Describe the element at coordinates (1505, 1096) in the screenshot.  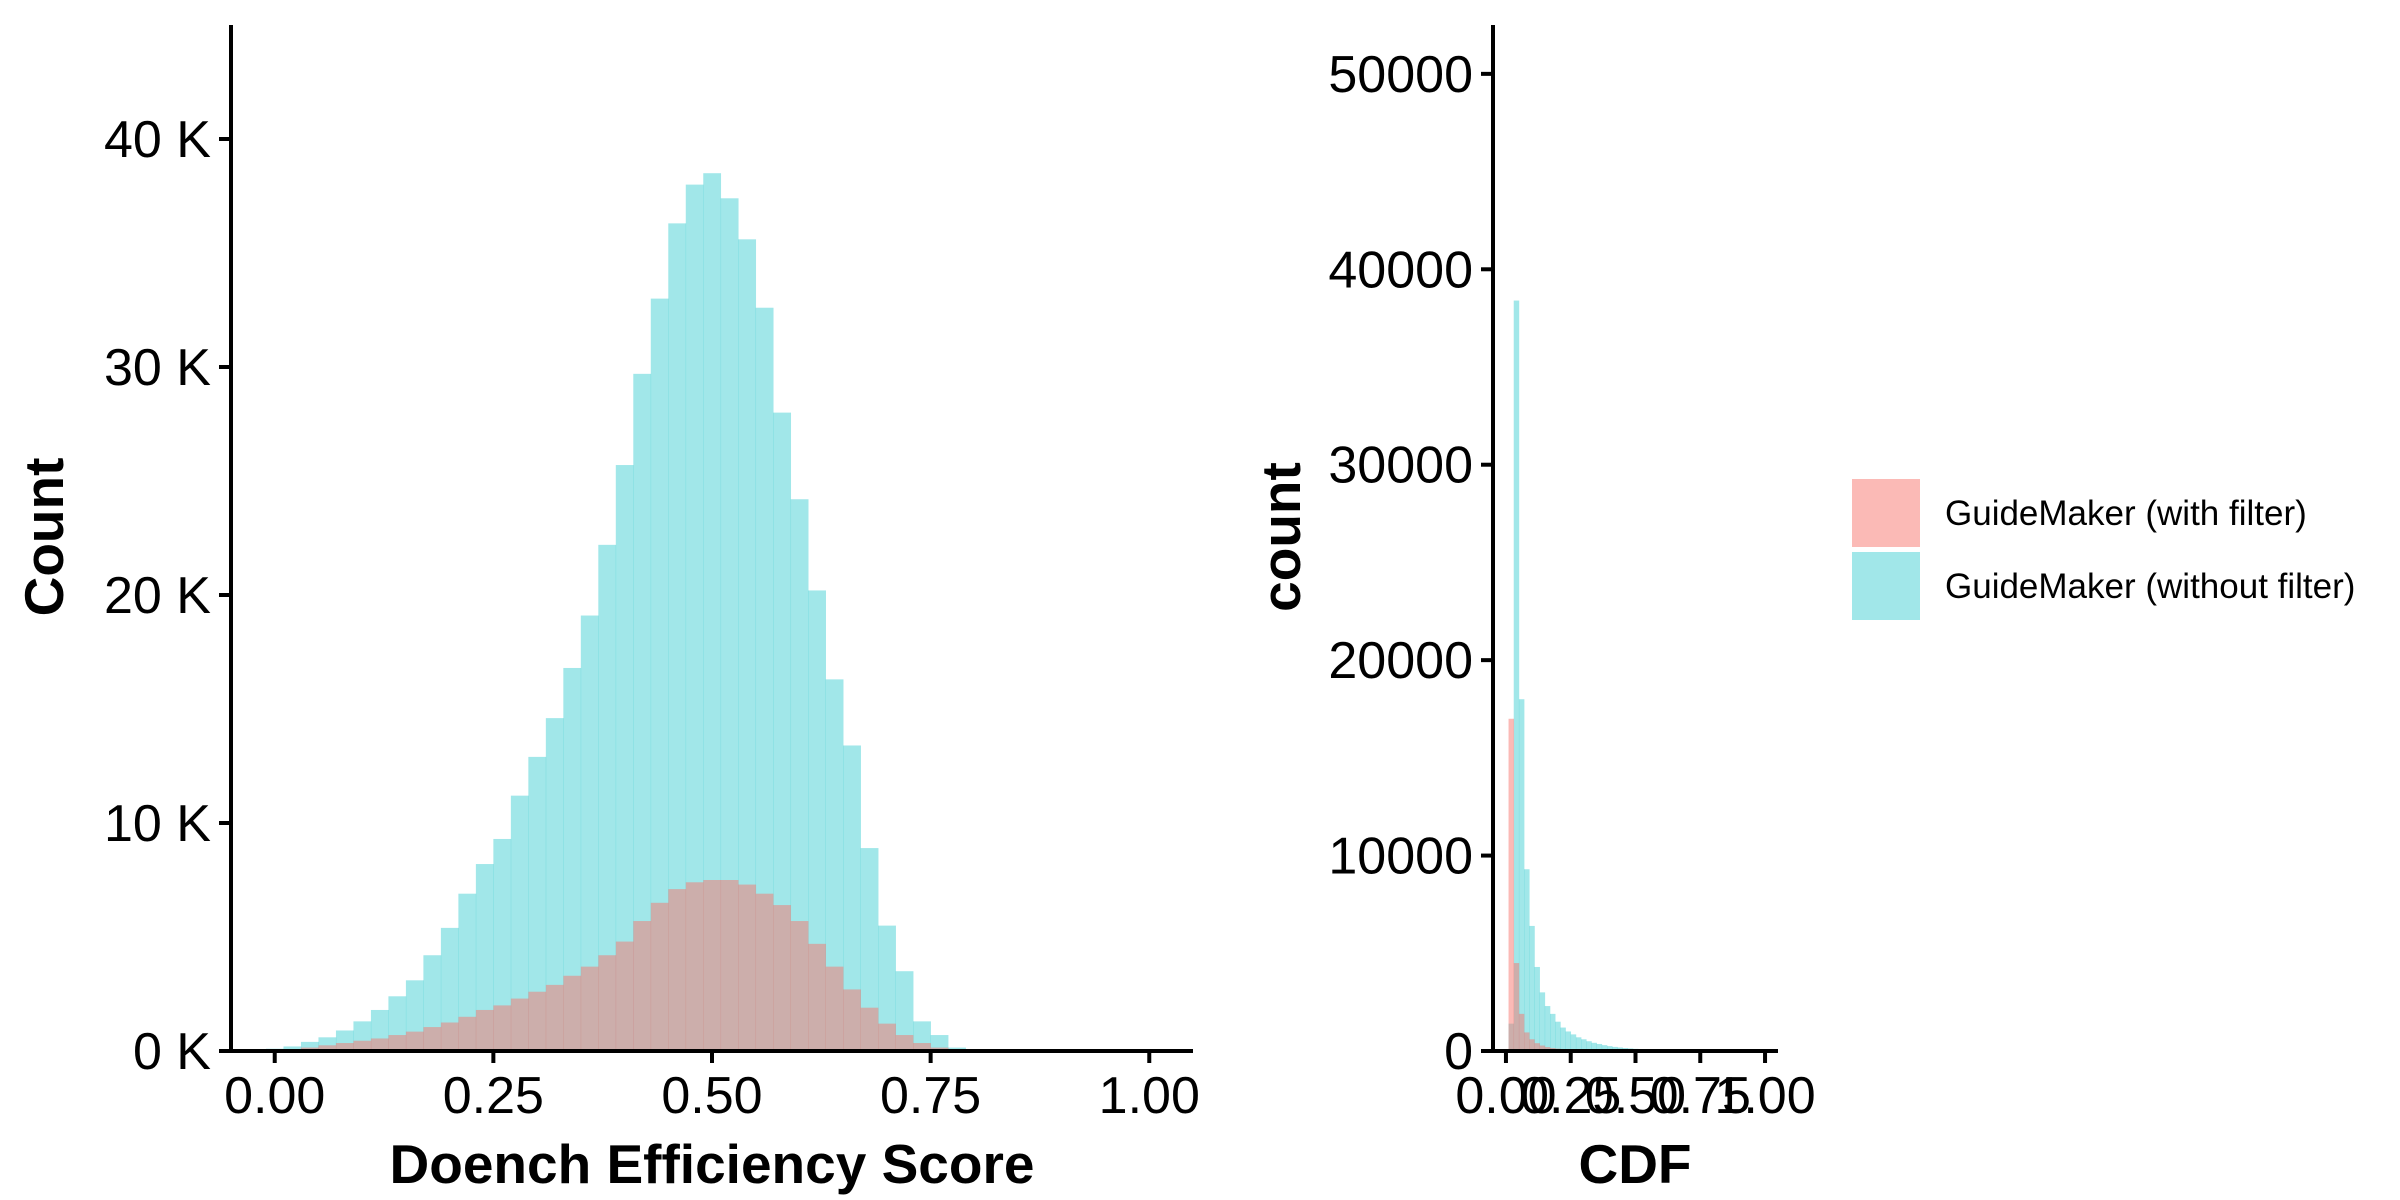
I see `x-tick-label: 0.00` at that location.